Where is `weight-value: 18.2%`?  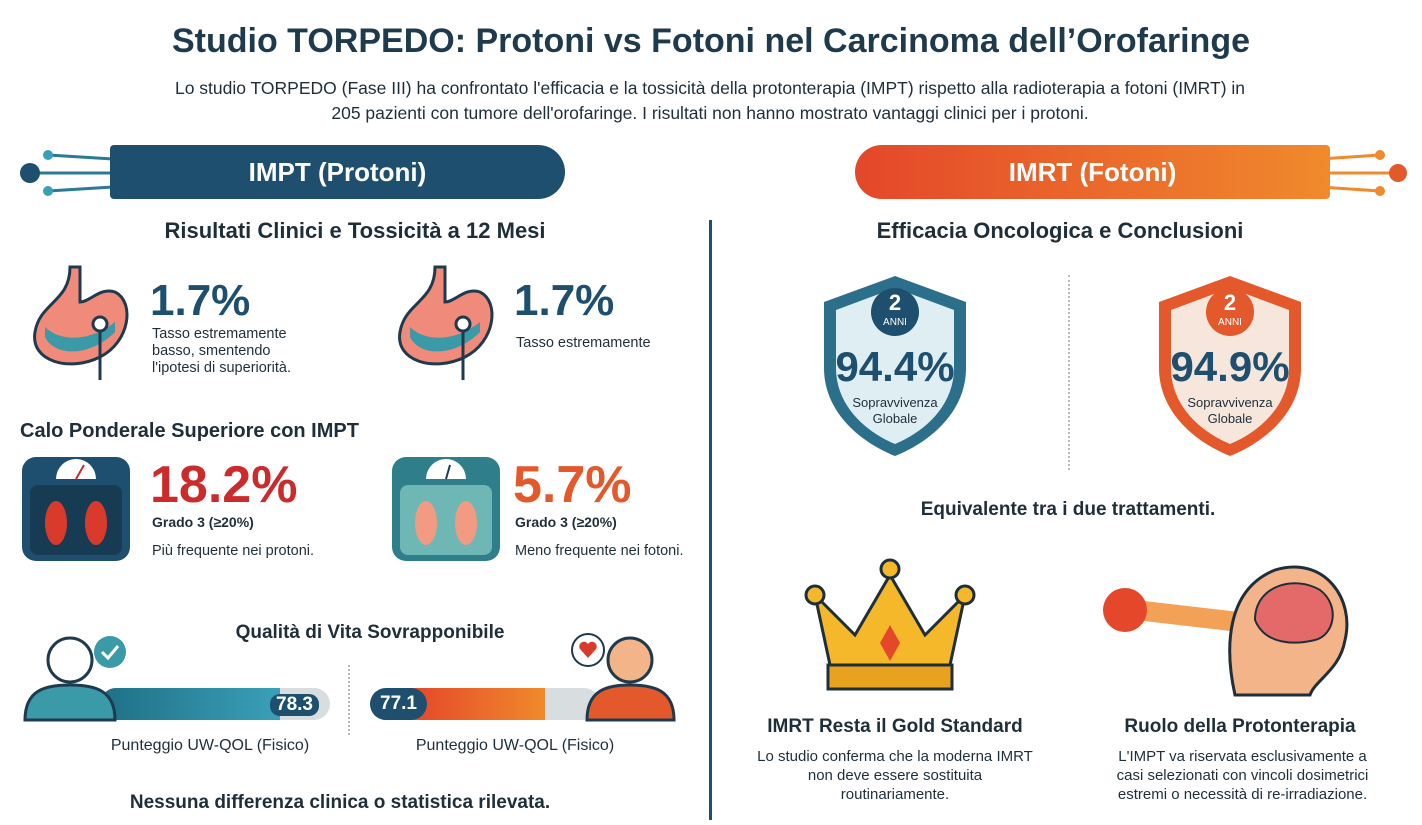
weight-value: 18.2% is located at coordinates (224, 485).